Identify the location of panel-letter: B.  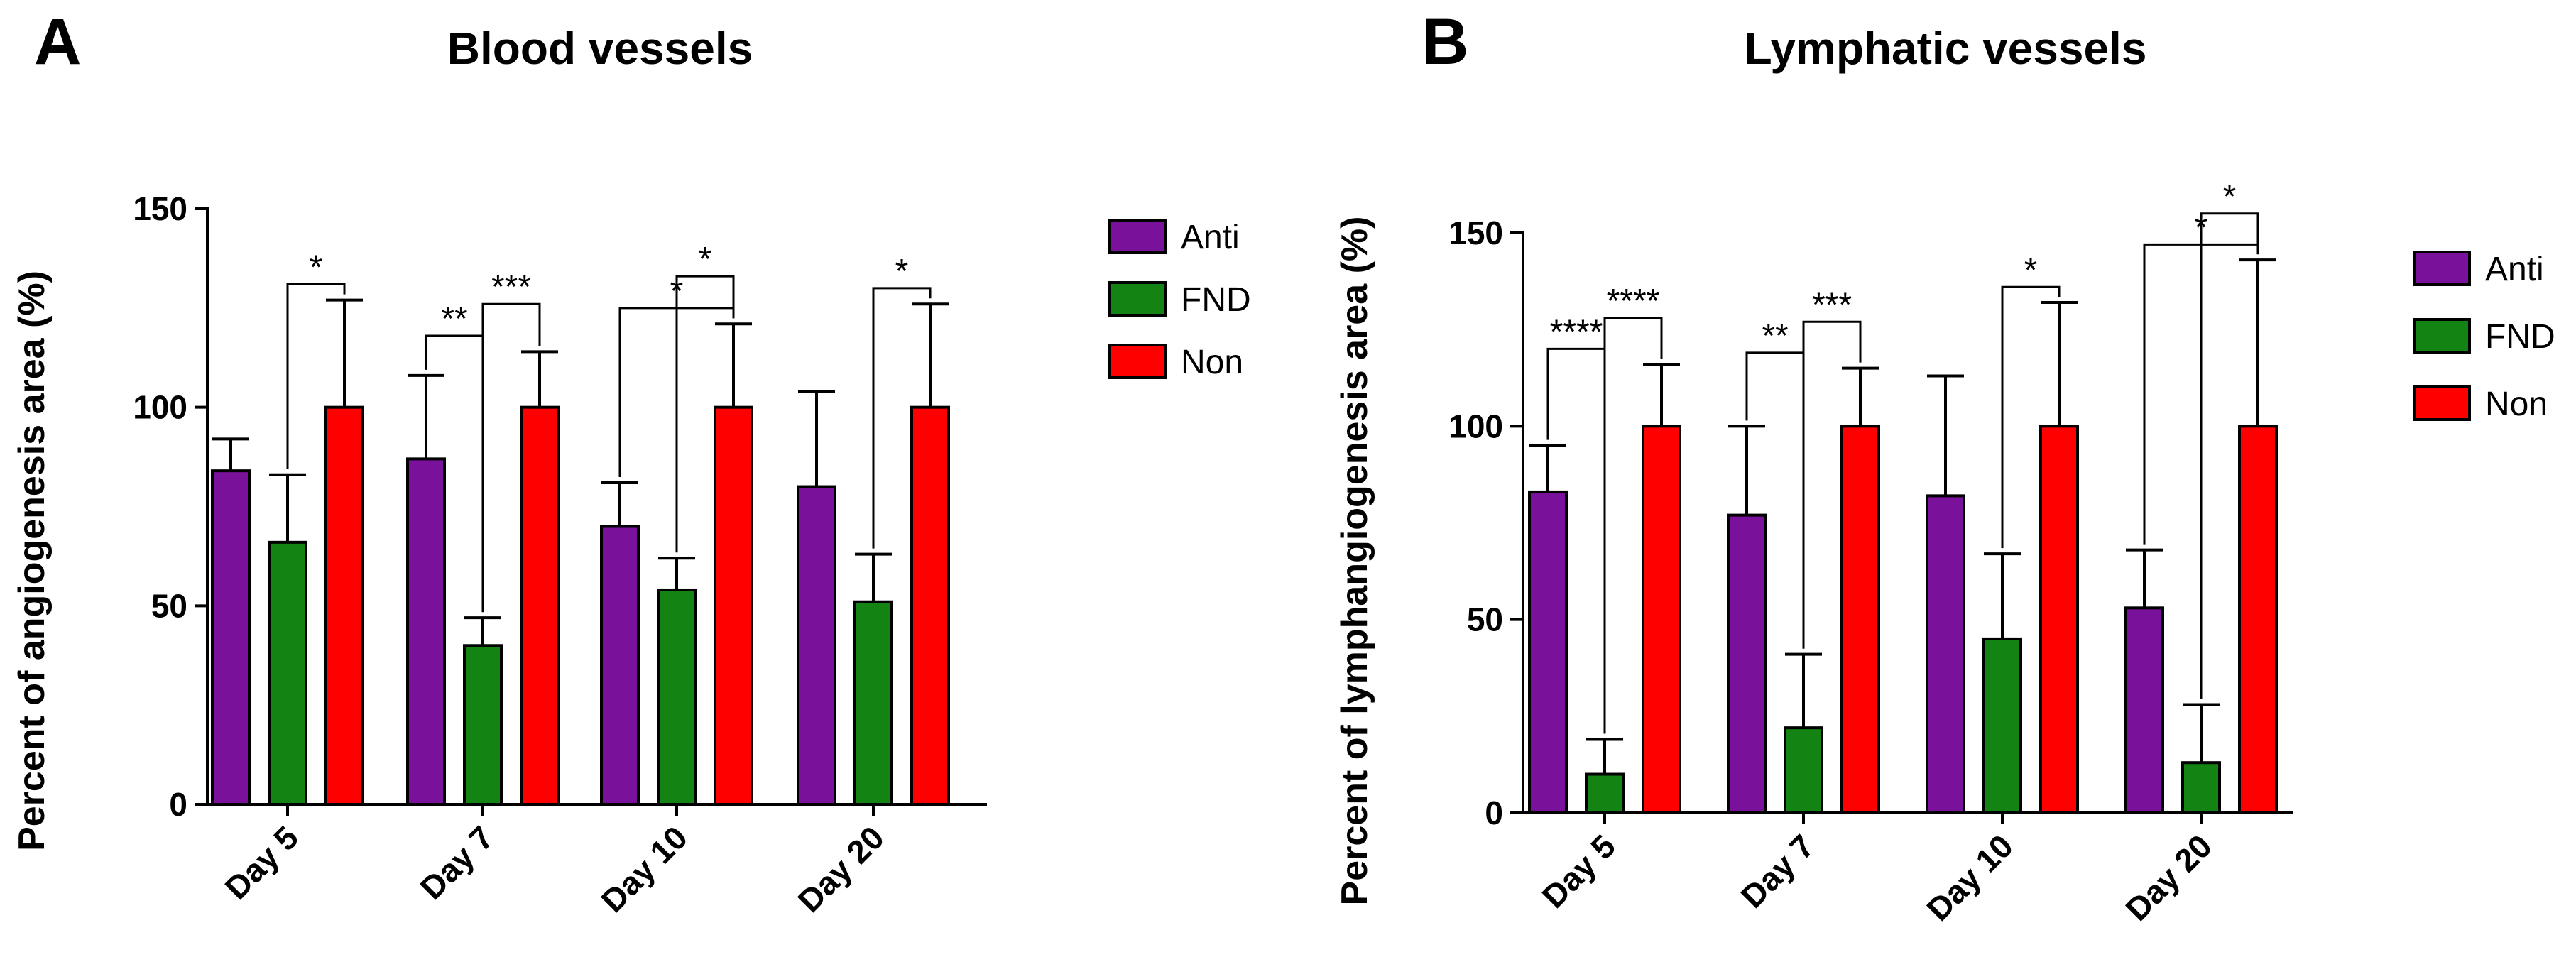
(1444, 42).